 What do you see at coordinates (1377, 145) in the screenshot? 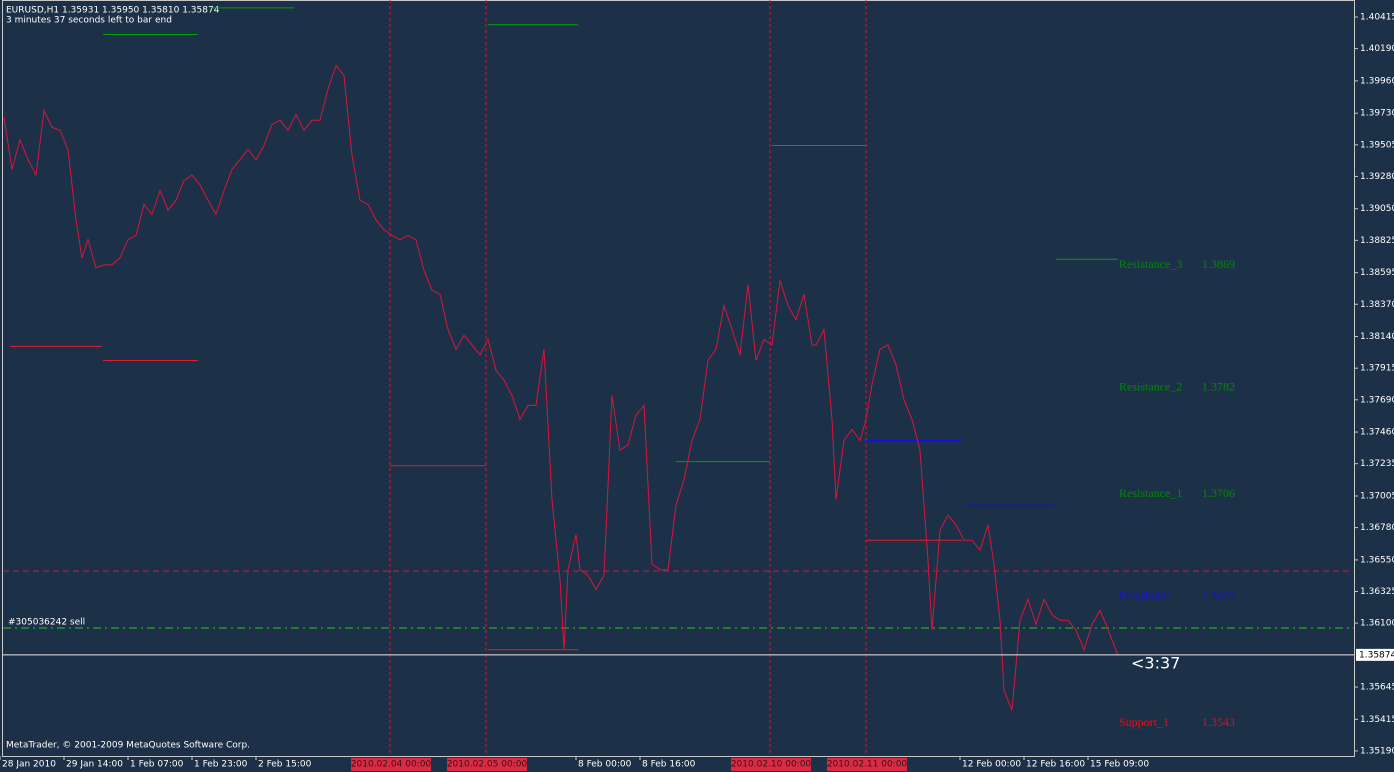
I see `y-tick-label: 1.39505` at bounding box center [1377, 145].